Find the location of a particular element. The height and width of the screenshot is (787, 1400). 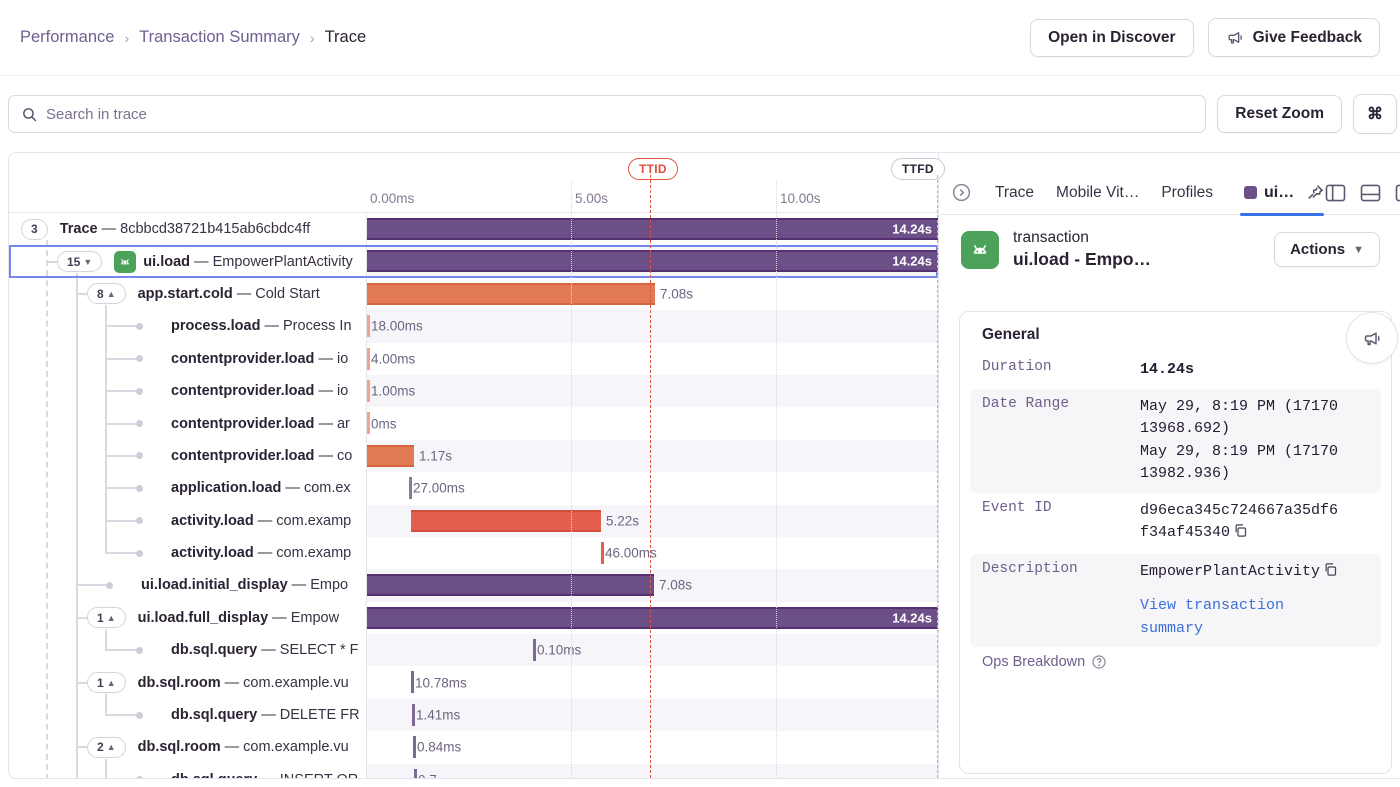

span-row-db.sql.query: db.sql.query — DELETE FR 1.41ms is located at coordinates (473, 715).